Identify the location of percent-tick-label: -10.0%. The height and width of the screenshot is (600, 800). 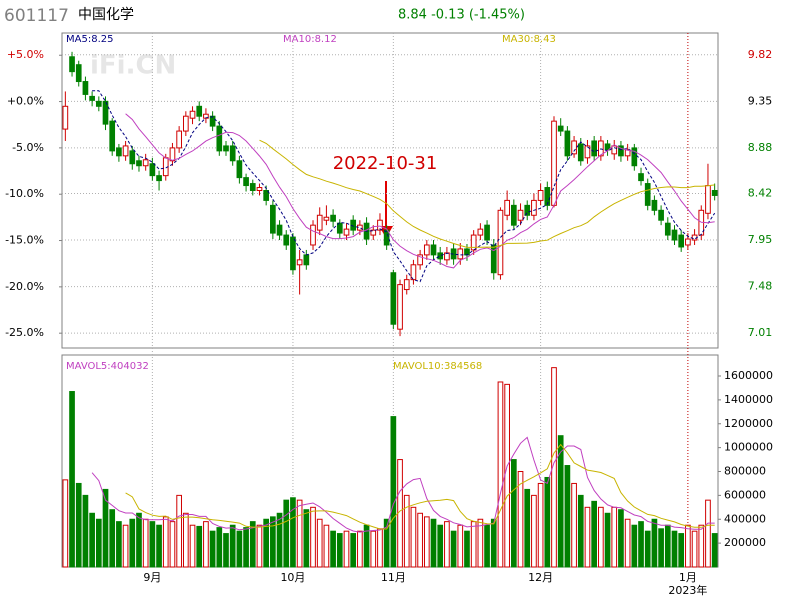
(24, 193).